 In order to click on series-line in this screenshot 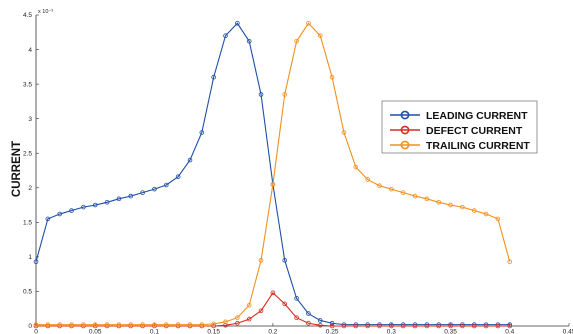, I will do `click(273, 309)`.